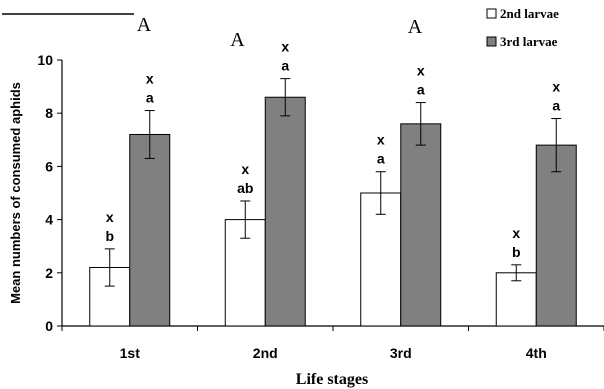 The height and width of the screenshot is (389, 604). I want to click on y-tick-label-3: 6, so click(49, 166).